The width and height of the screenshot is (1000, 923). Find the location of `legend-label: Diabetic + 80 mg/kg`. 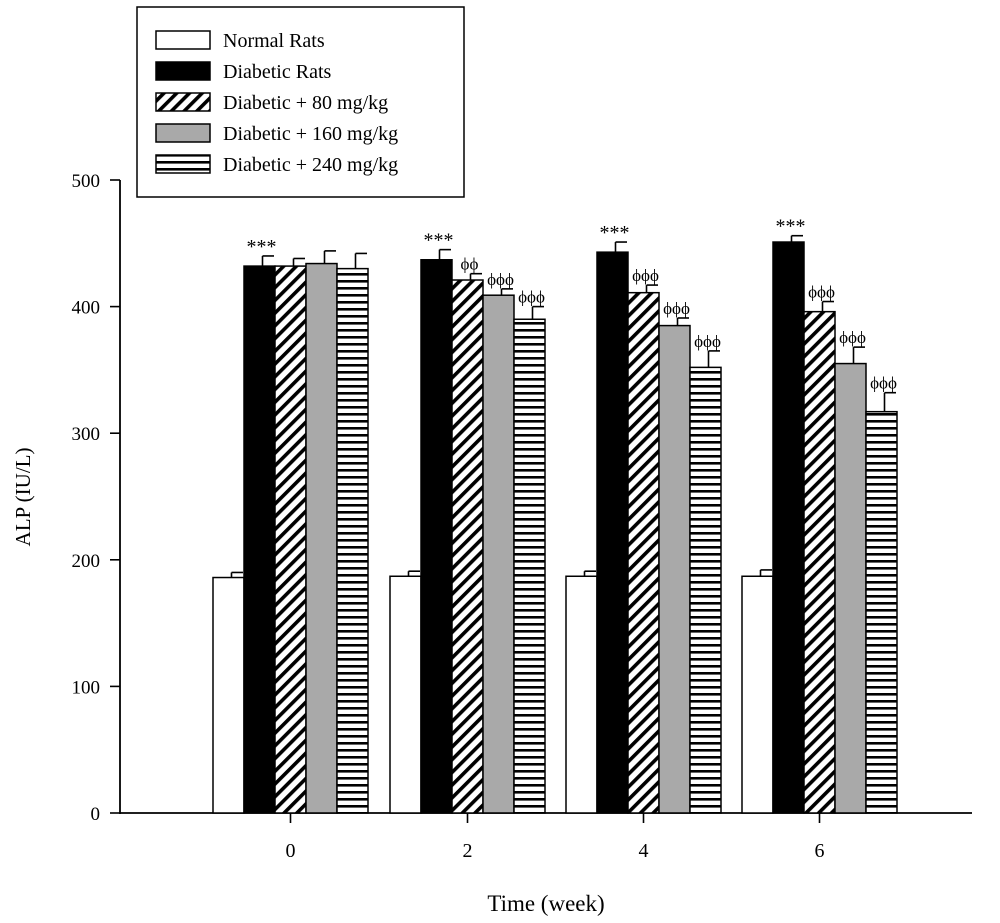

legend-label: Diabetic + 80 mg/kg is located at coordinates (305, 103).